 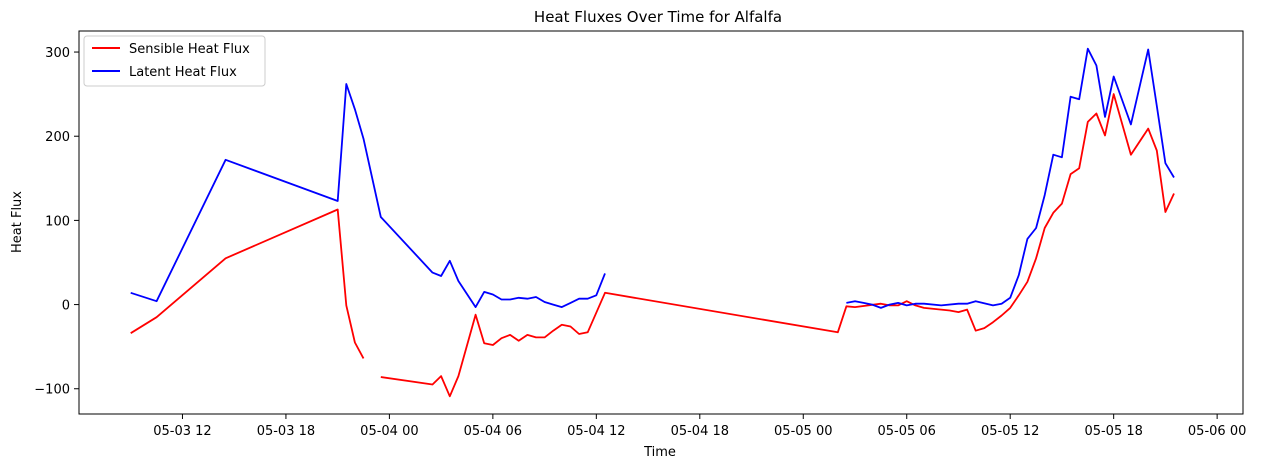 What do you see at coordinates (803, 431) in the screenshot?
I see `x-tick-label: 05-05 00` at bounding box center [803, 431].